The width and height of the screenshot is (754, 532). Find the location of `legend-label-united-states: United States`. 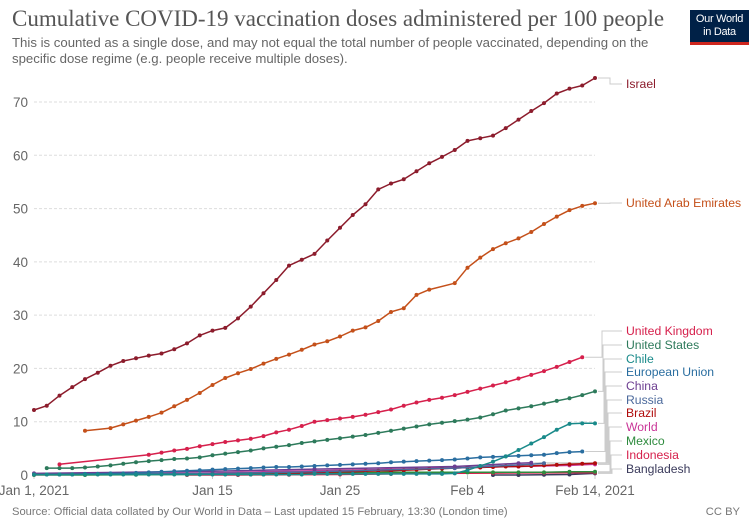

legend-label-united-states: United States is located at coordinates (662, 345).